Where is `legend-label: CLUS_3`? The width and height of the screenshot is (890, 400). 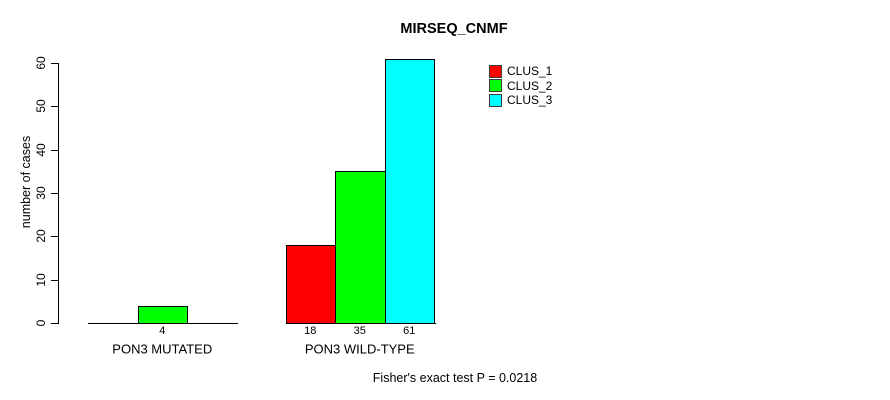
legend-label: CLUS_3 is located at coordinates (530, 100).